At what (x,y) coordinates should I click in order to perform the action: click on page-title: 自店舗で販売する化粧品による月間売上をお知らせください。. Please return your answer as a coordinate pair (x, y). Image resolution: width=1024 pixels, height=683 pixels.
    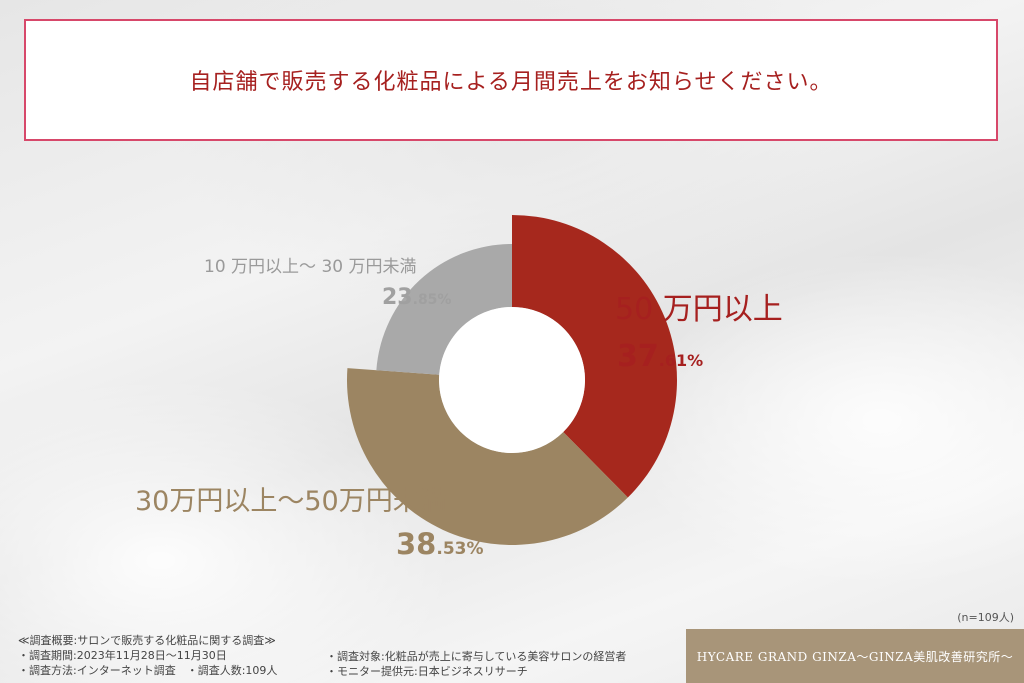
    Looking at the image, I should click on (511, 82).